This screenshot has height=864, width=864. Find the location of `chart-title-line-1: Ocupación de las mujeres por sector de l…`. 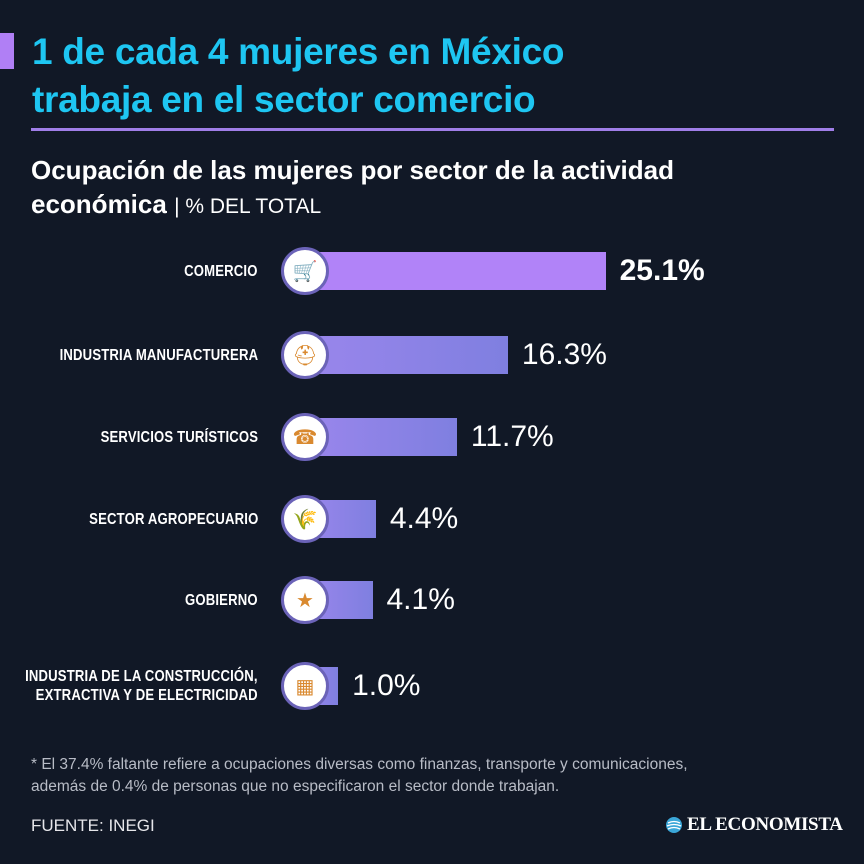

chart-title-line-1: Ocupación de las mujeres por sector de l… is located at coordinates (353, 170).